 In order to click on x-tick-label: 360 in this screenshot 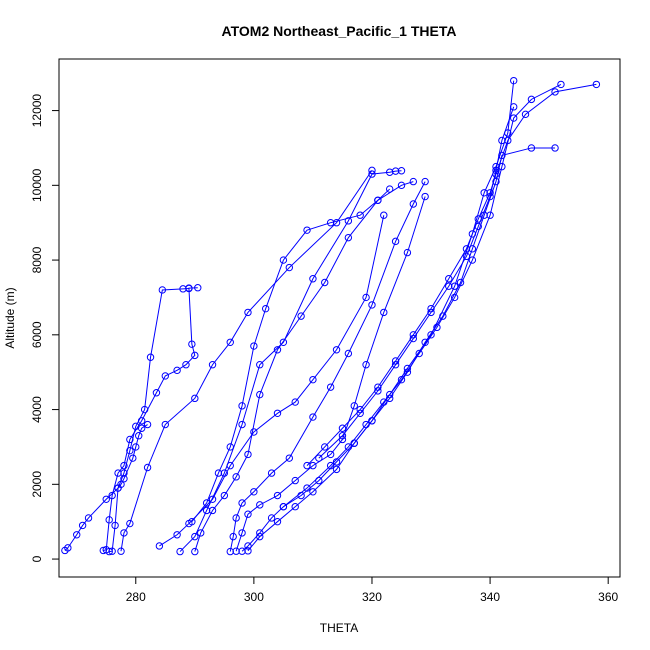, I will do `click(608, 597)`.